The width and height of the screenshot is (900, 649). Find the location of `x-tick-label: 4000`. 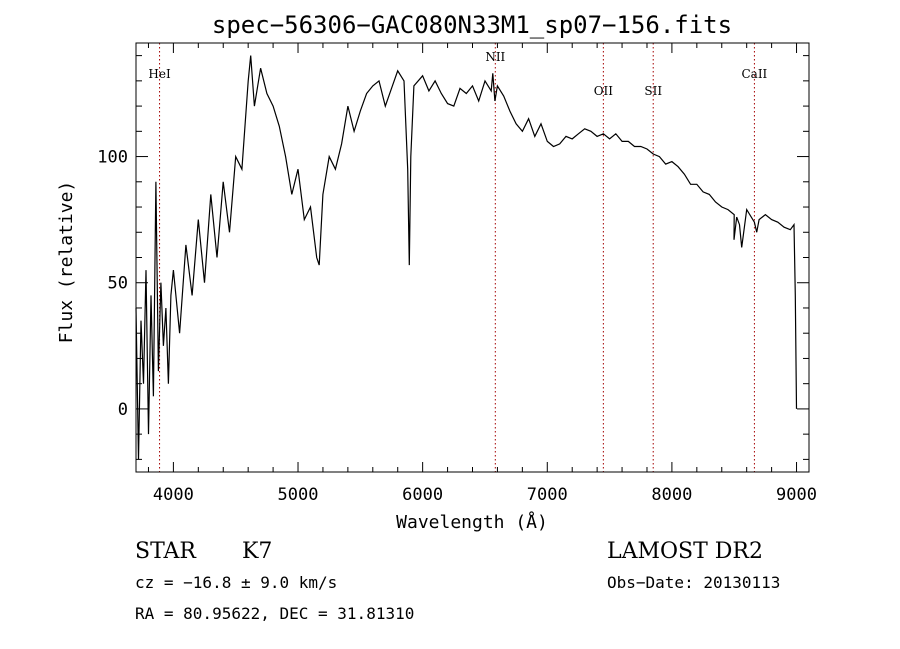

x-tick-label: 4000 is located at coordinates (173, 495).